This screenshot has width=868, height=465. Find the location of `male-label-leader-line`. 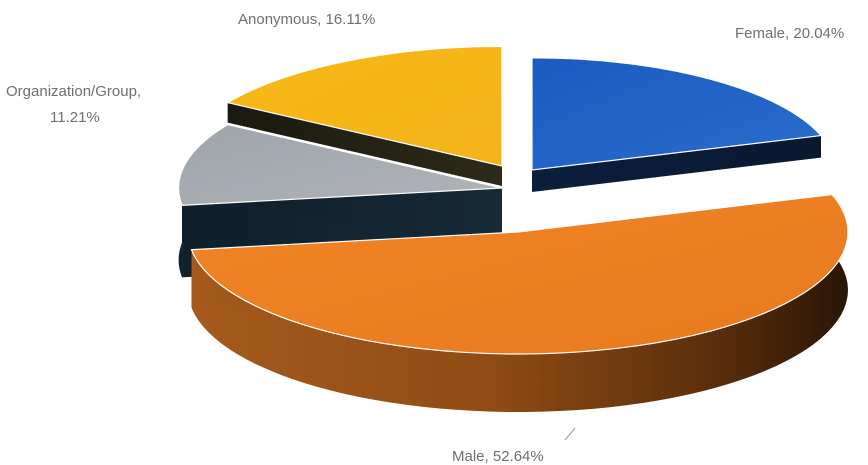

male-label-leader-line is located at coordinates (570, 434).